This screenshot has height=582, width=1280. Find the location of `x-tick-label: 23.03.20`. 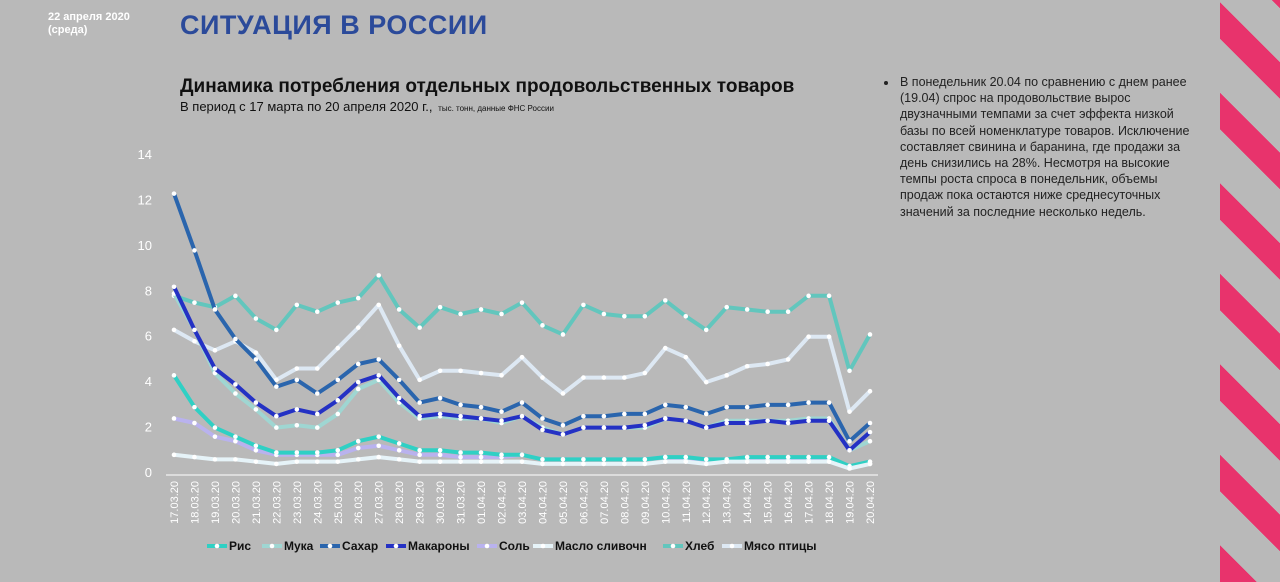

x-tick-label: 23.03.20 is located at coordinates (298, 502).